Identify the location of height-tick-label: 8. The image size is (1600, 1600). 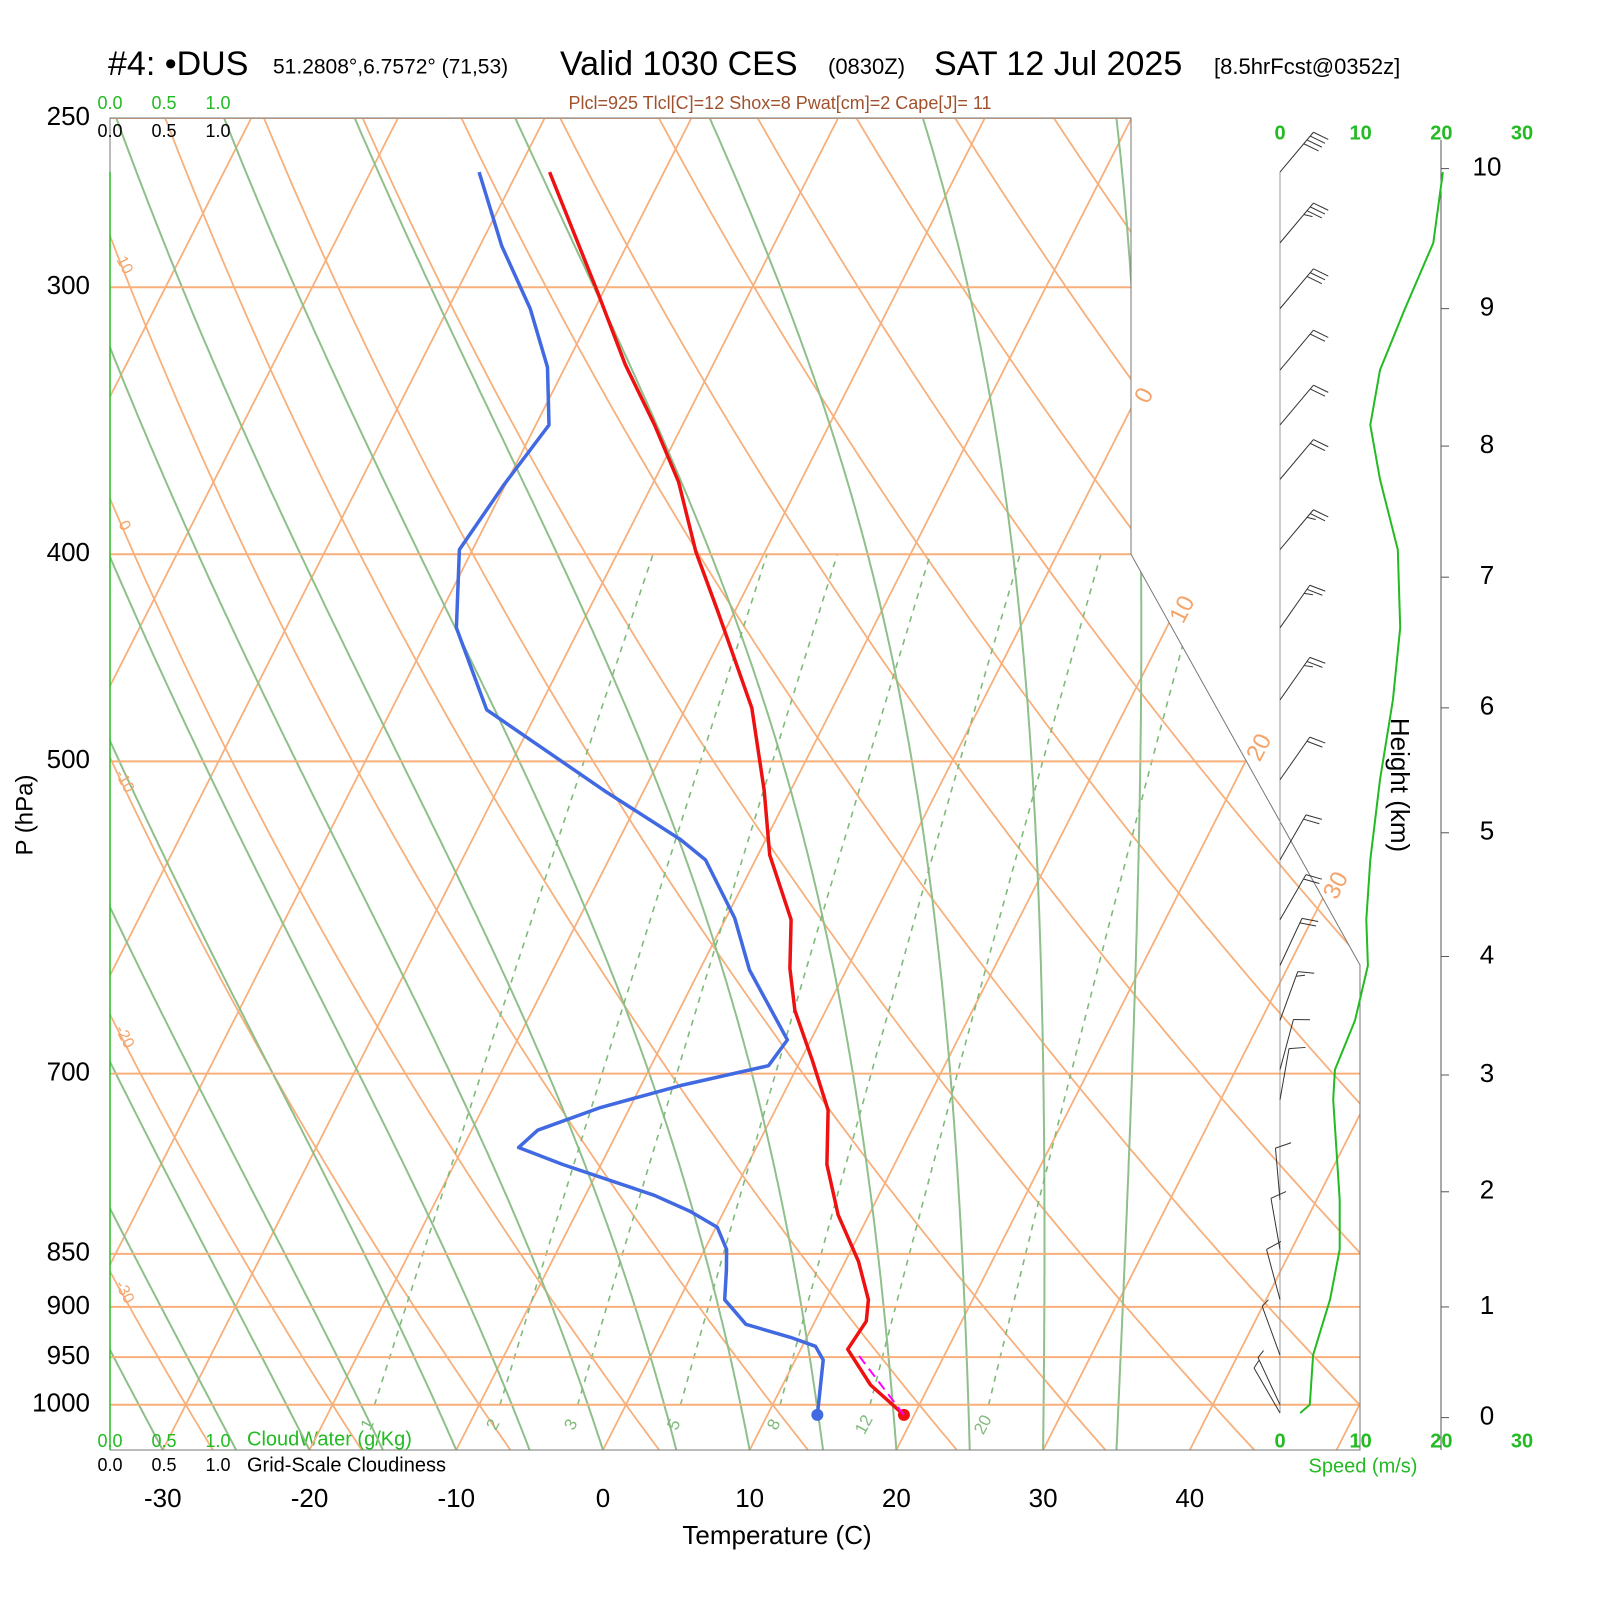
(1487, 444).